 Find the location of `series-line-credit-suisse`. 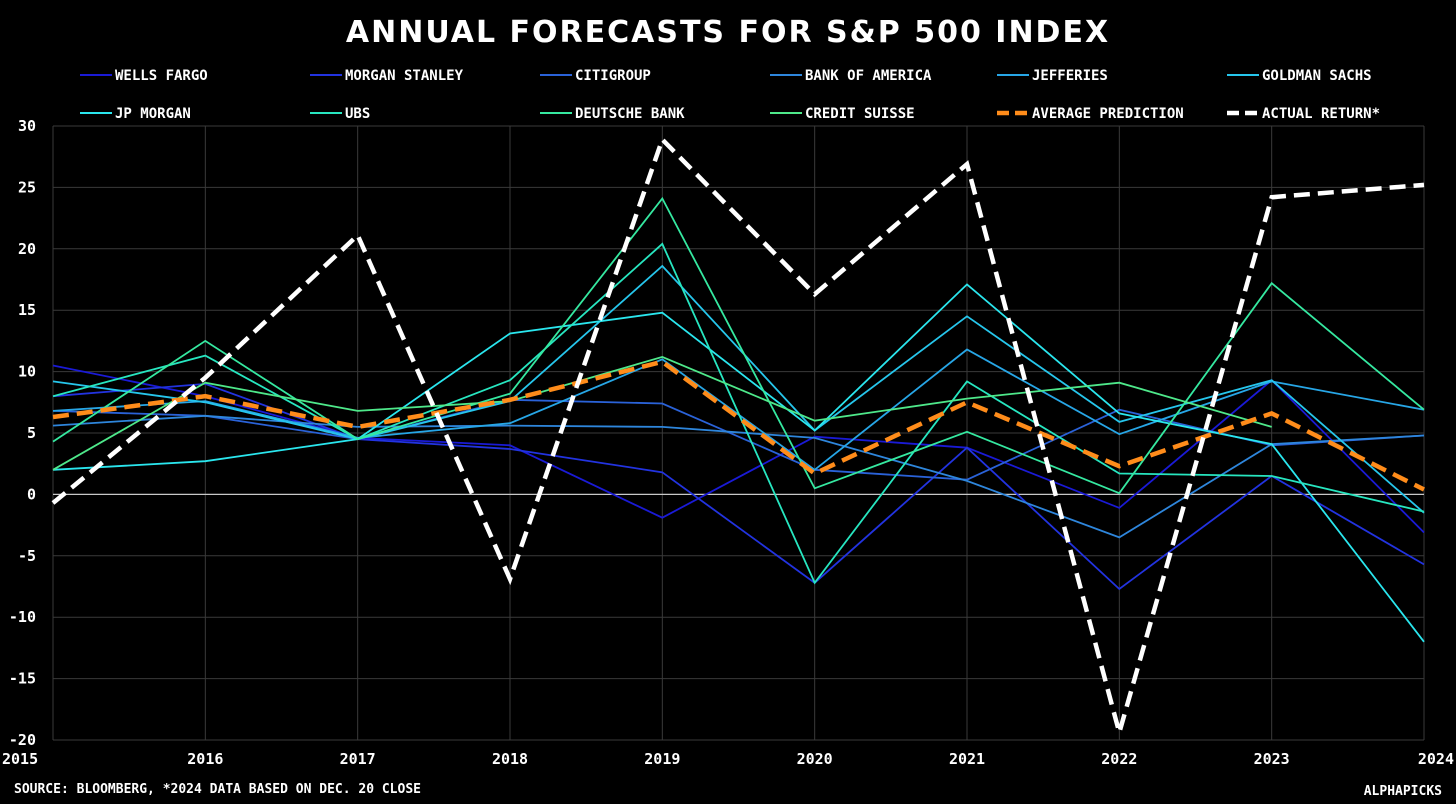

series-line-credit-suisse is located at coordinates (662, 413).